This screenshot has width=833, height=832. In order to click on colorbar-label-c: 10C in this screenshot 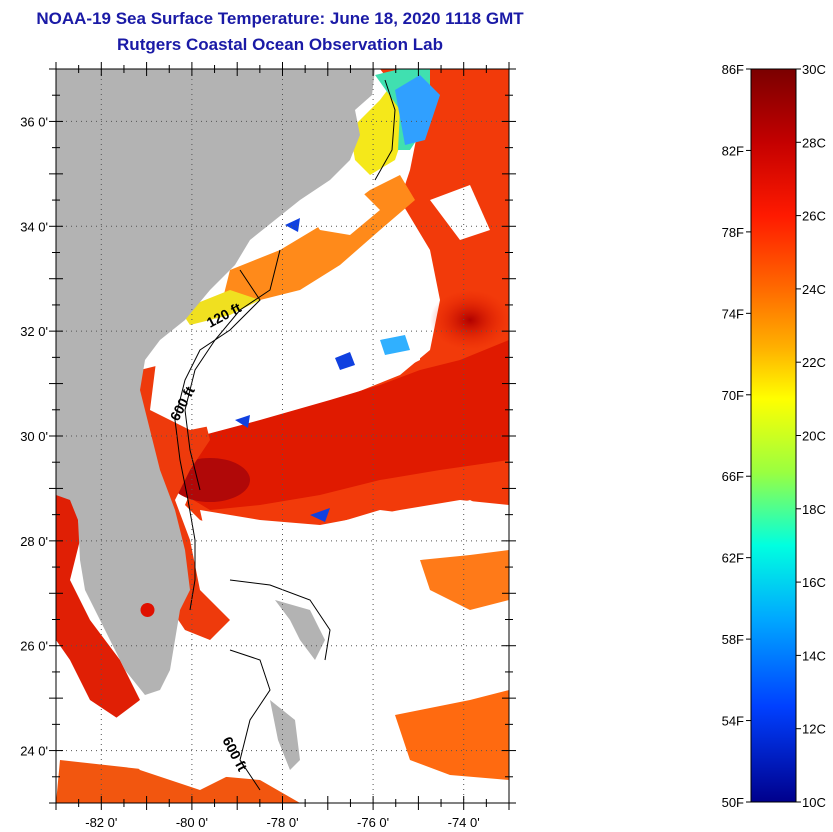, I will do `click(814, 802)`.